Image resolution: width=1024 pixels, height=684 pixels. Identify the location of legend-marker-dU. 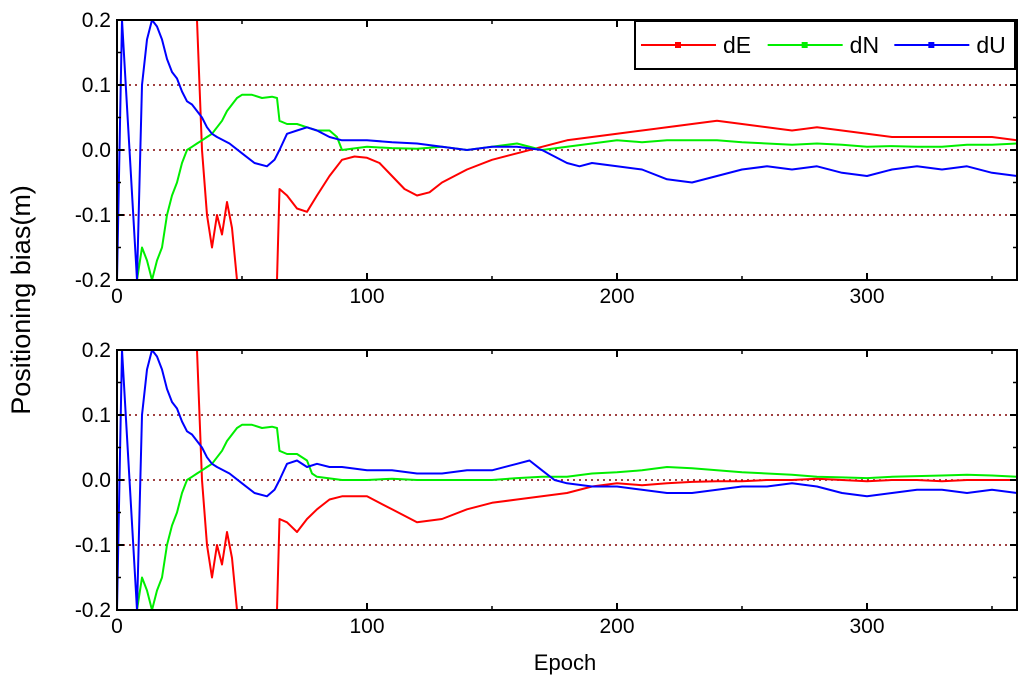
(931, 45).